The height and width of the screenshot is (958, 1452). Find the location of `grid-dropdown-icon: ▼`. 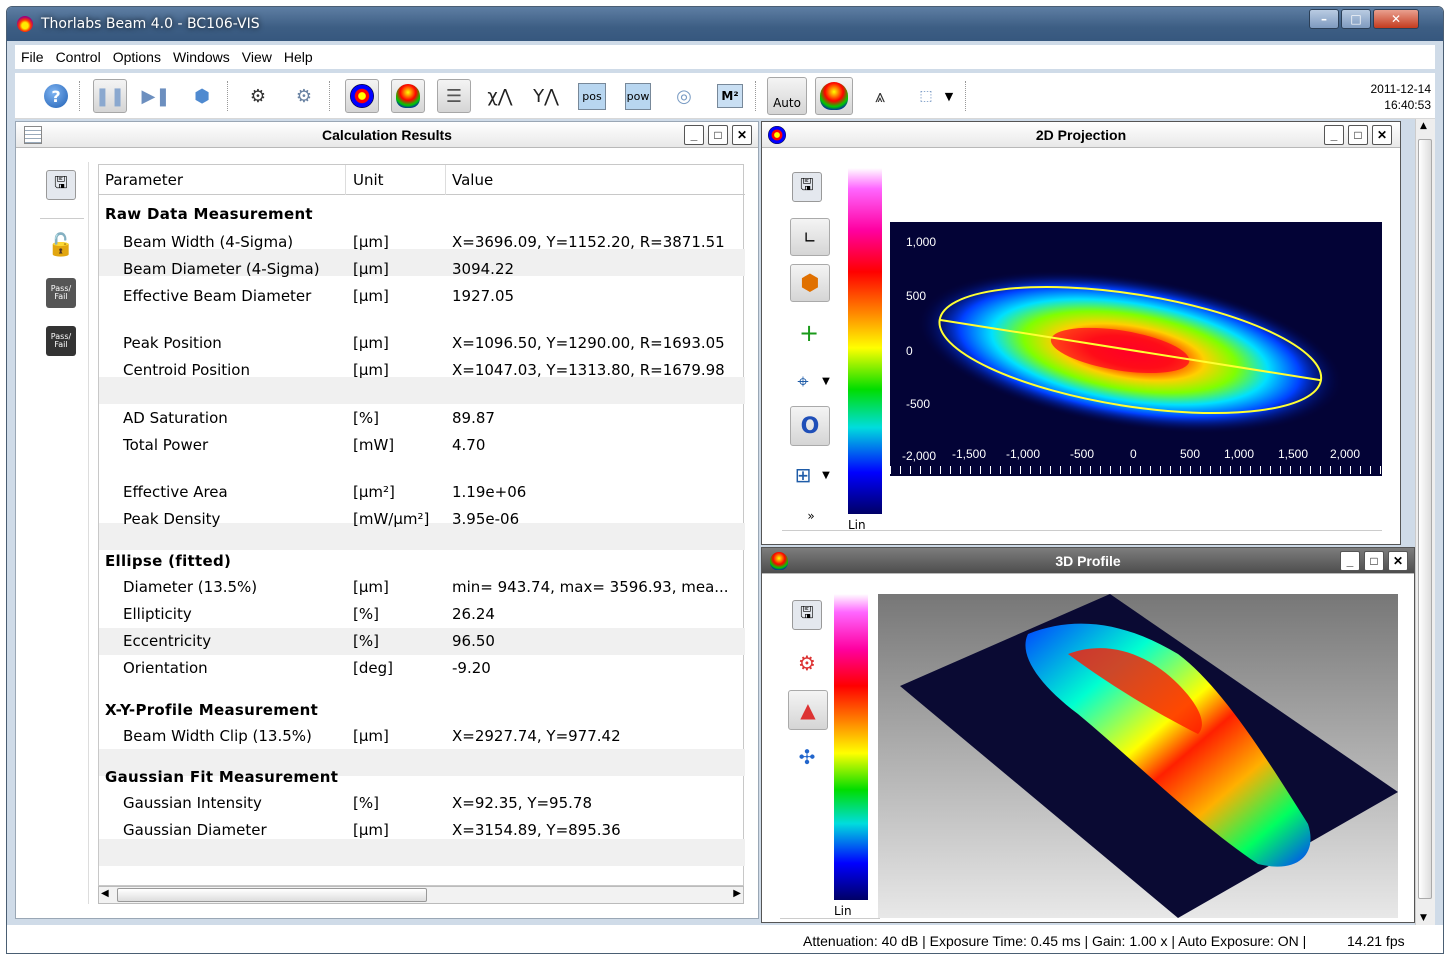

grid-dropdown-icon: ▼ is located at coordinates (826, 475).